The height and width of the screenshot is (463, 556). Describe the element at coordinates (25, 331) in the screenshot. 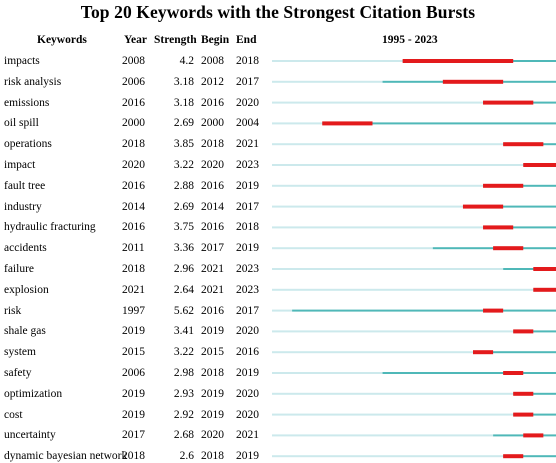

I see `row-keyword: shale gas` at that location.